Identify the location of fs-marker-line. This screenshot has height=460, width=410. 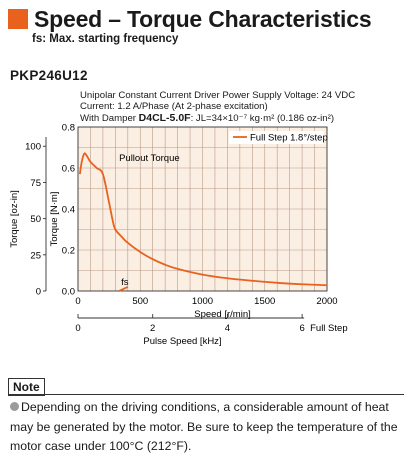
(123, 289).